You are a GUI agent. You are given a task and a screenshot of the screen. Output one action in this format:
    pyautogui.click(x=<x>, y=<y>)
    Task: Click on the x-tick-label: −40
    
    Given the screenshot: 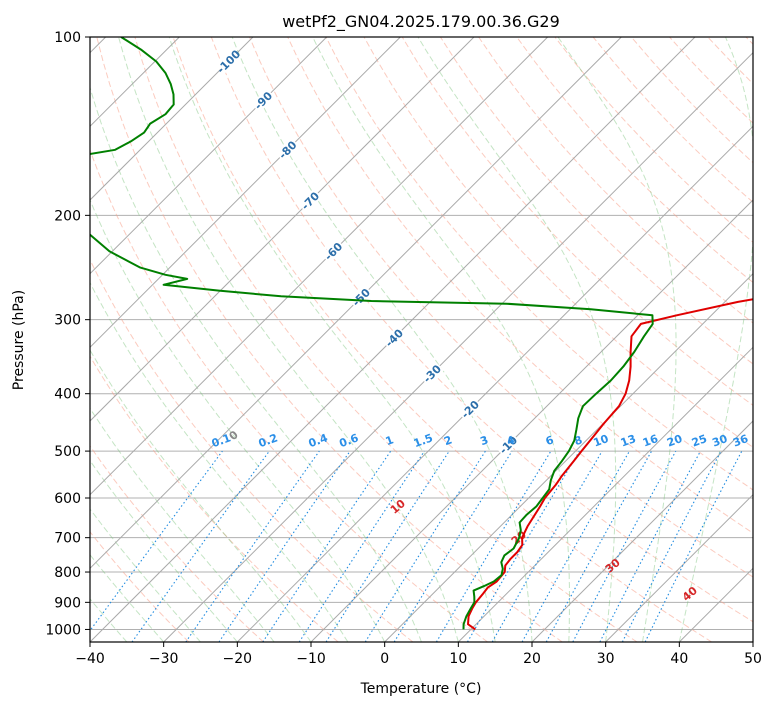 What is the action you would take?
    pyautogui.click(x=90, y=659)
    